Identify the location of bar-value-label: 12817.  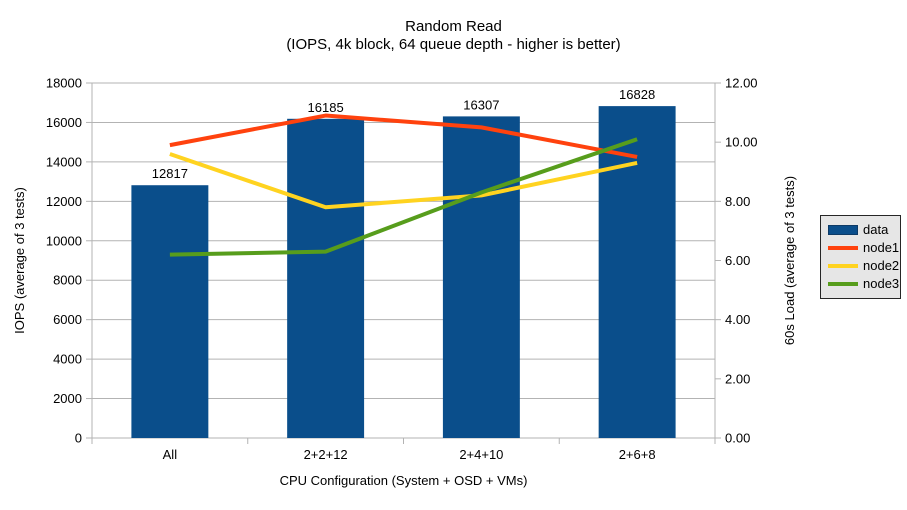
(170, 173).